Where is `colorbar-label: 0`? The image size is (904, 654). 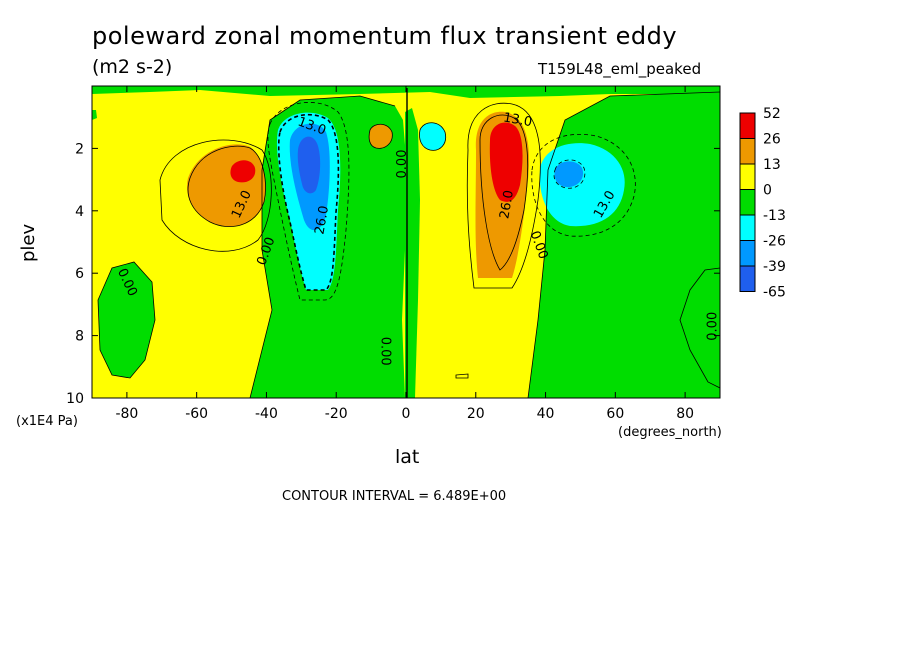
colorbar-label: 0 is located at coordinates (767, 191).